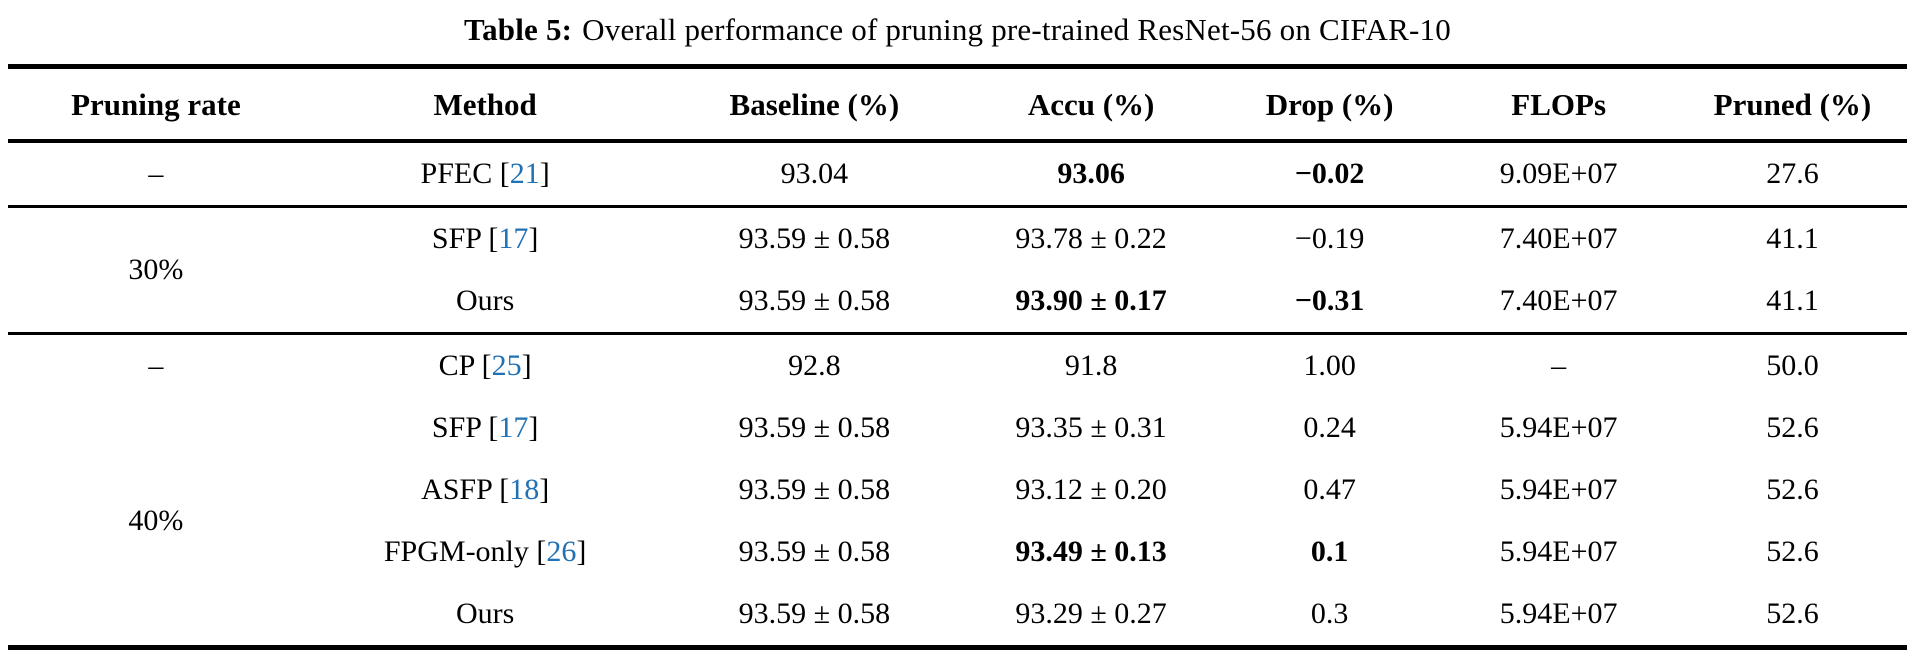 Image resolution: width=1915 pixels, height=660 pixels. Describe the element at coordinates (1559, 104) in the screenshot. I see `col-header-flops: FLOPs` at that location.